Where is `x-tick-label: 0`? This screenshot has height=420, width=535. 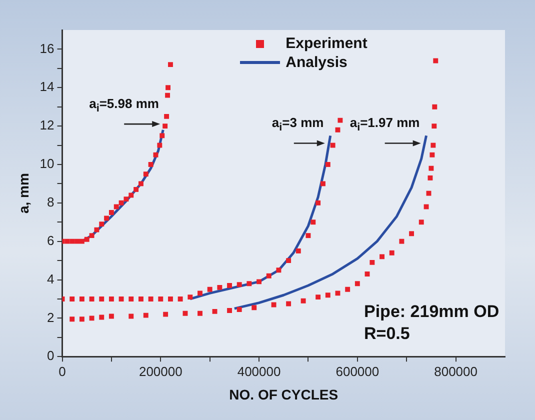 x-tick-label: 0 is located at coordinates (62, 371).